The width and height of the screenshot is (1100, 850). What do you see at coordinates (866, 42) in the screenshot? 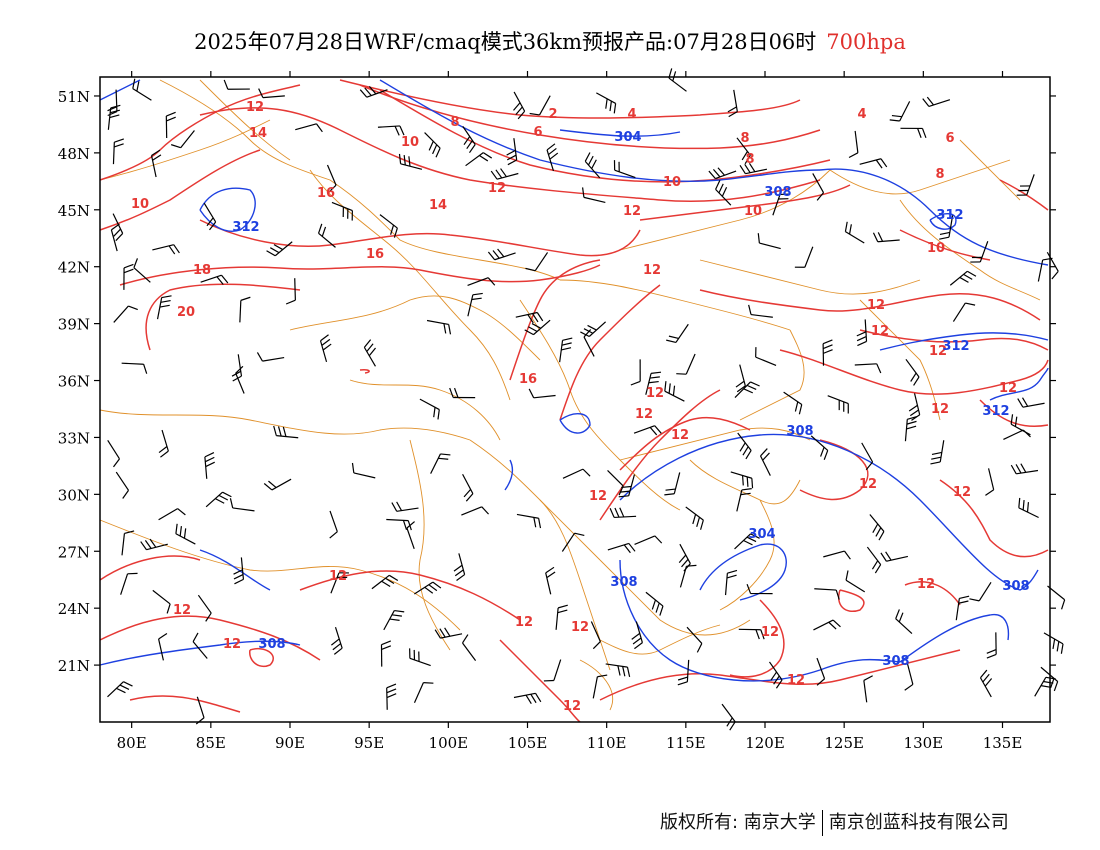
I see `pressure-level: 700hpa` at bounding box center [866, 42].